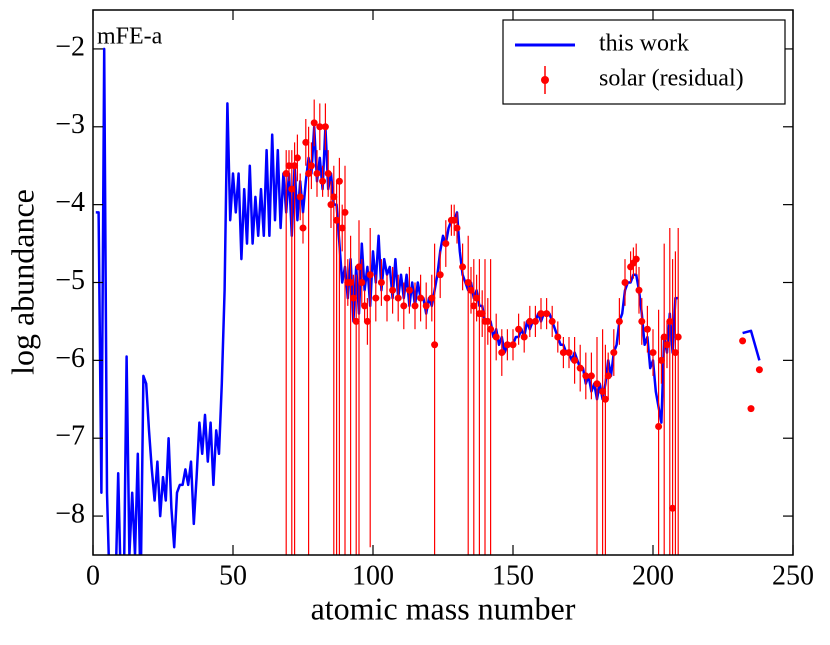  I want to click on y-tick-label: −4, so click(70, 202).